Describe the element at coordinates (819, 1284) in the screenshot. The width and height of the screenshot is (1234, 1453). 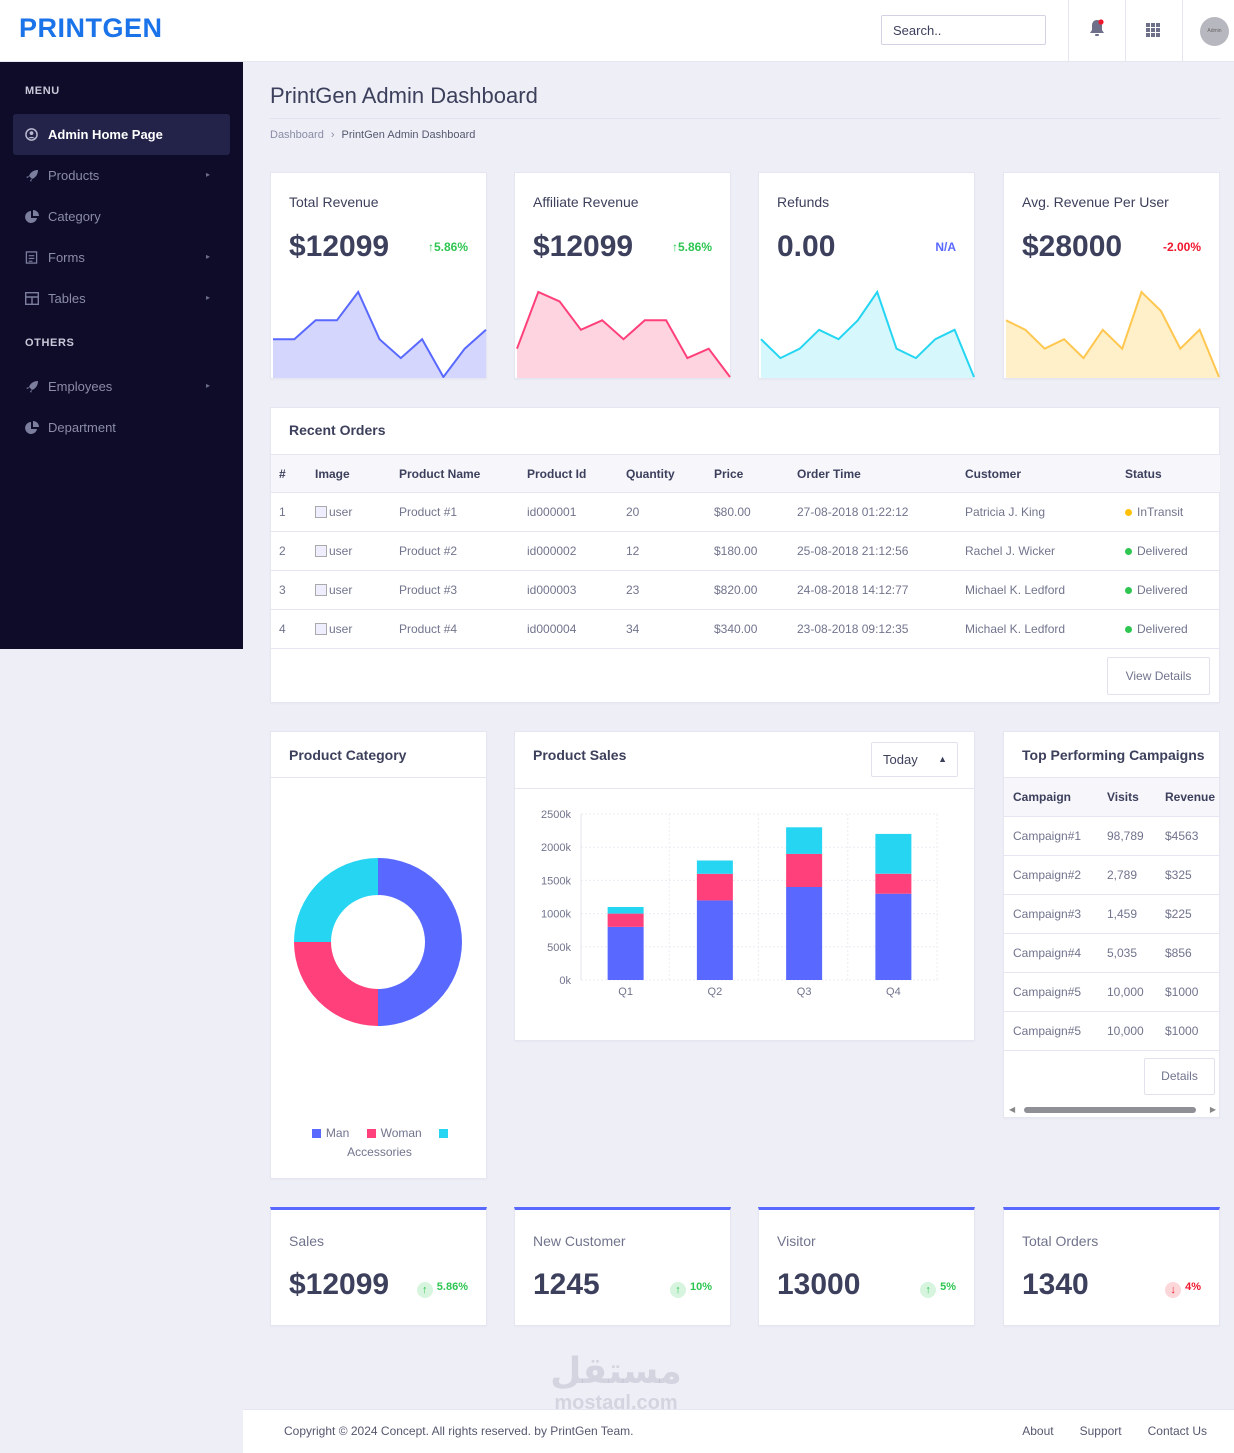
I see `stat-value: 13000` at that location.